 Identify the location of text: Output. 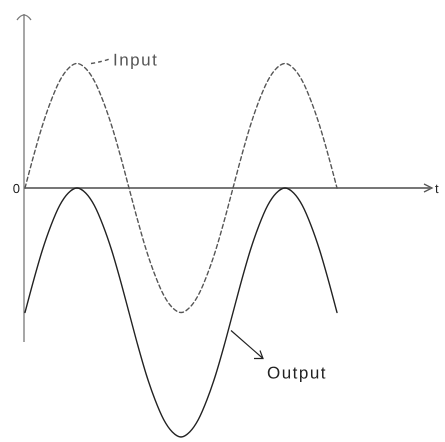
(297, 373).